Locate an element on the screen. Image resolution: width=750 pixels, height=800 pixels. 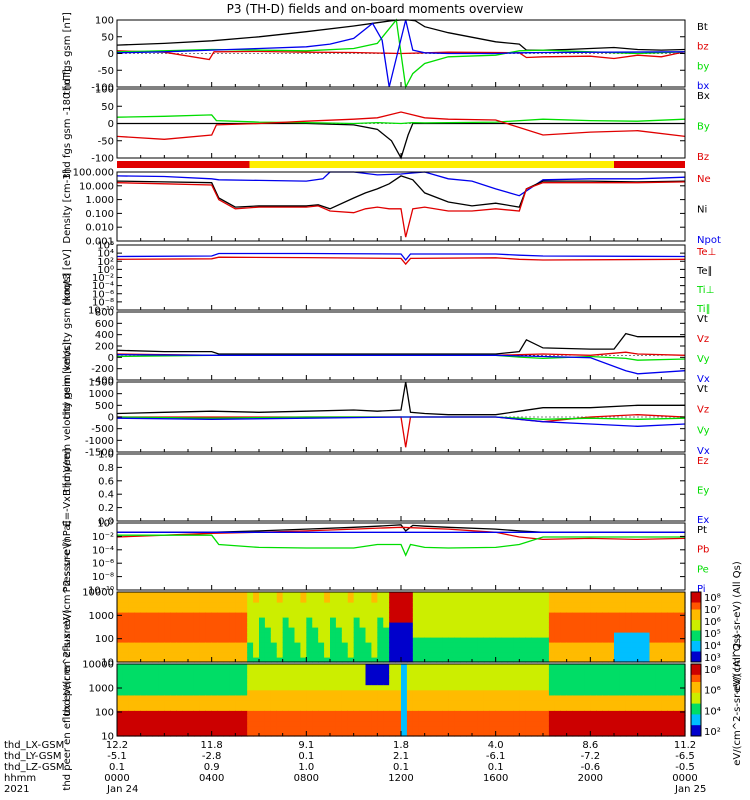
legend-item: Ti∥ is located at coordinates (703, 309).